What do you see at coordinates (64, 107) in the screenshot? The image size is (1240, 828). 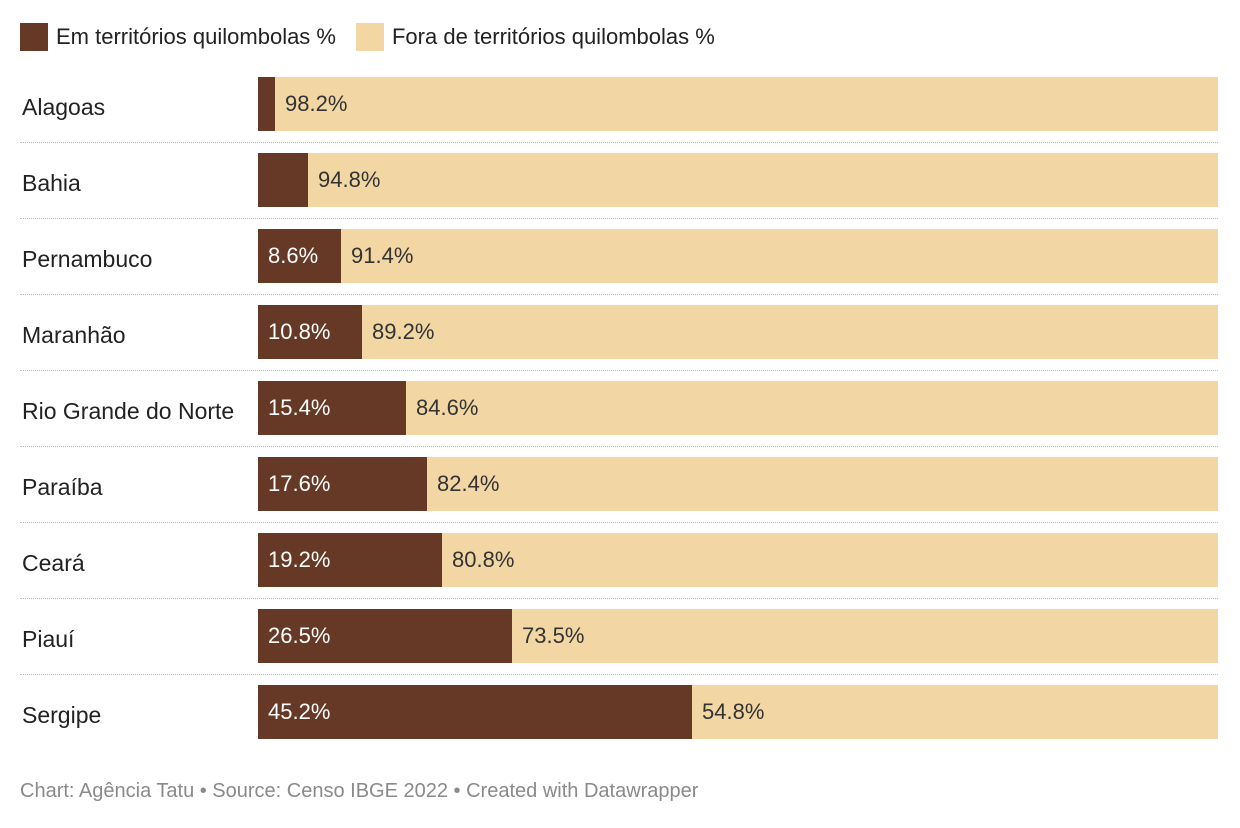 I see `category-label: Alagoas` at bounding box center [64, 107].